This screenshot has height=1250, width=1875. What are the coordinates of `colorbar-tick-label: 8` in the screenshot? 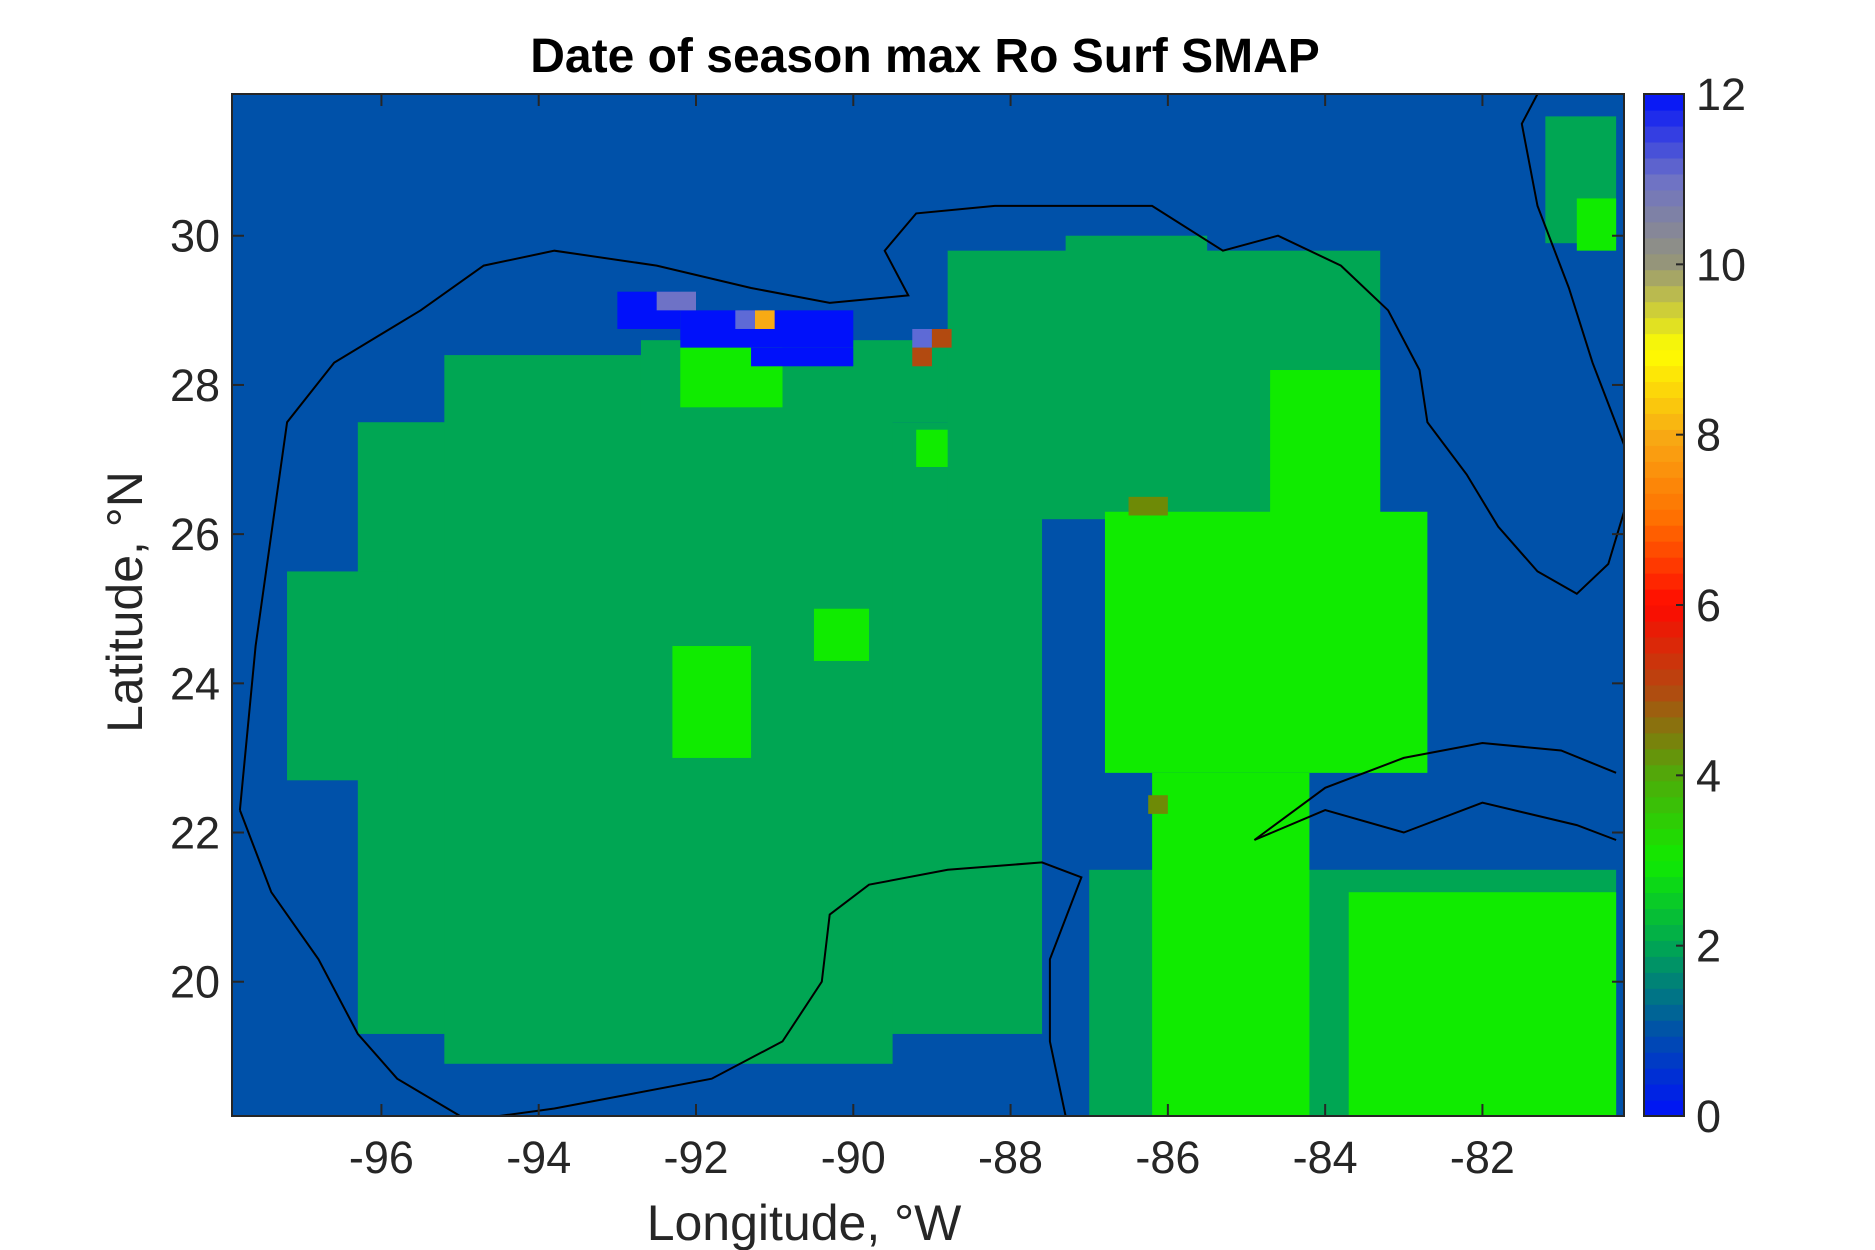 It's located at (1708, 435).